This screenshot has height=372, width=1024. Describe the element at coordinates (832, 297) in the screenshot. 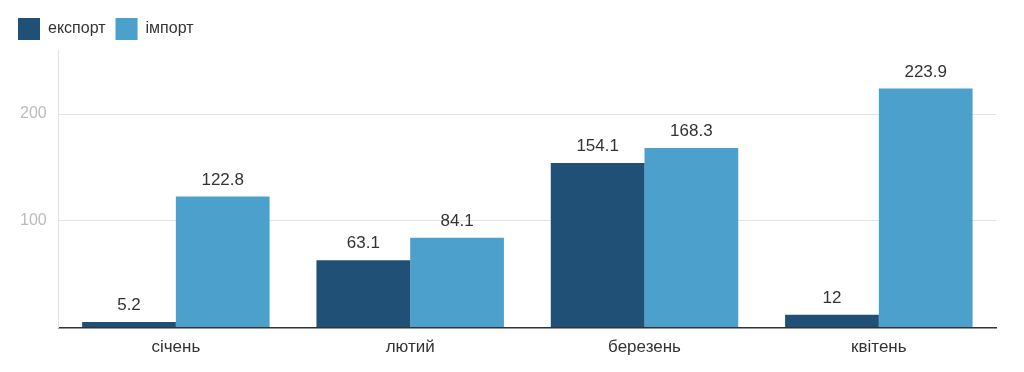

I see `data-label: 12` at that location.